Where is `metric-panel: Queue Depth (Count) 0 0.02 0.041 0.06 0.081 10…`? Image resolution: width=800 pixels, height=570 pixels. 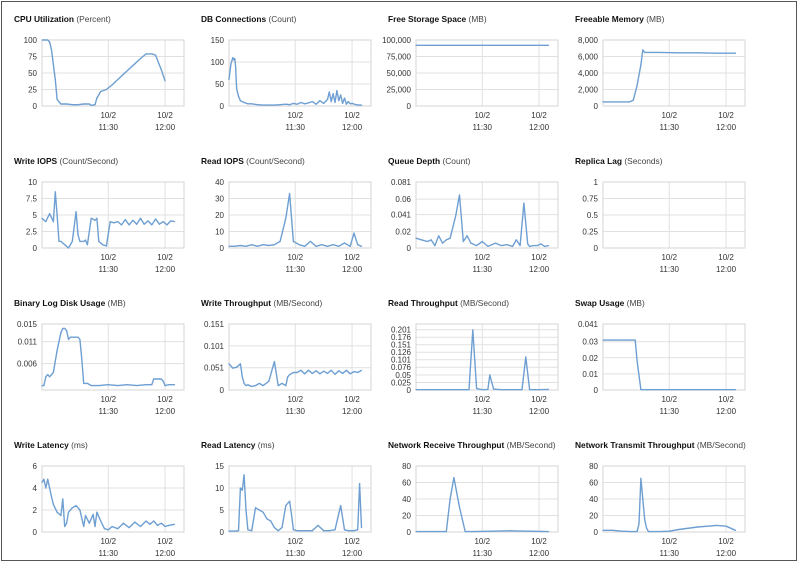 metric-panel: Queue Depth (Count) 0 0.02 0.041 0.06 0.081 10… is located at coordinates (478, 221).